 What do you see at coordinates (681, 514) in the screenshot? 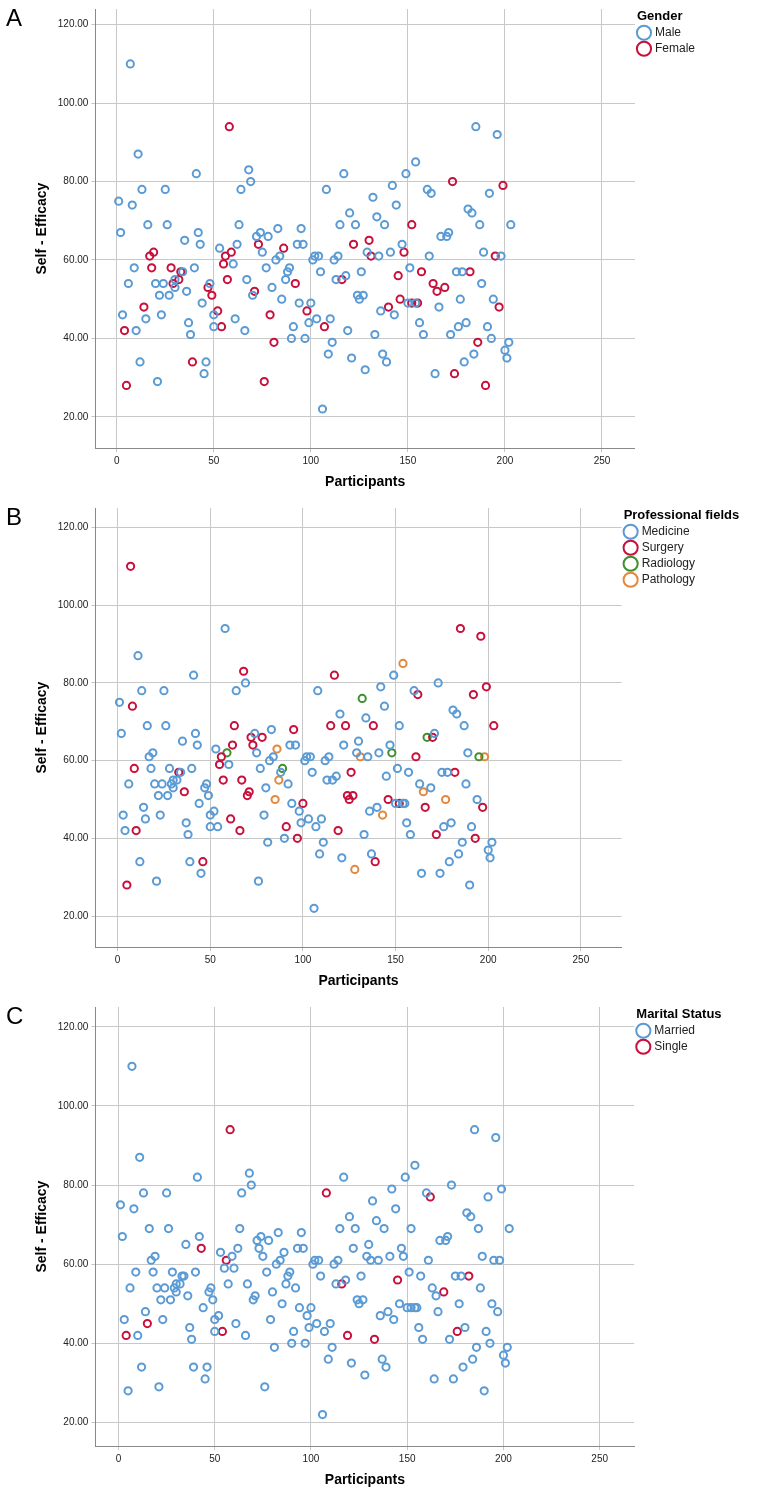
I see `legend-title: Professional fields` at bounding box center [681, 514].